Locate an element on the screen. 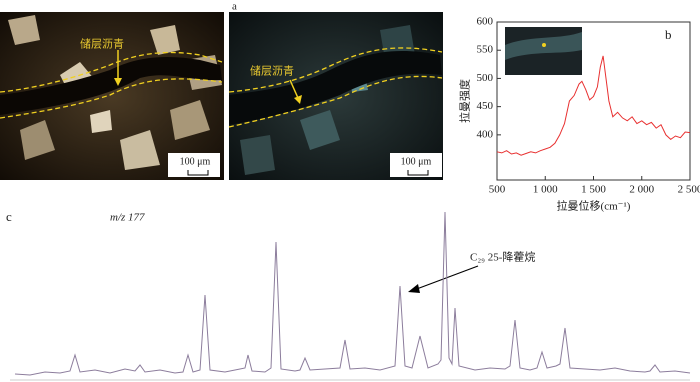  inset-image is located at coordinates (543, 51).